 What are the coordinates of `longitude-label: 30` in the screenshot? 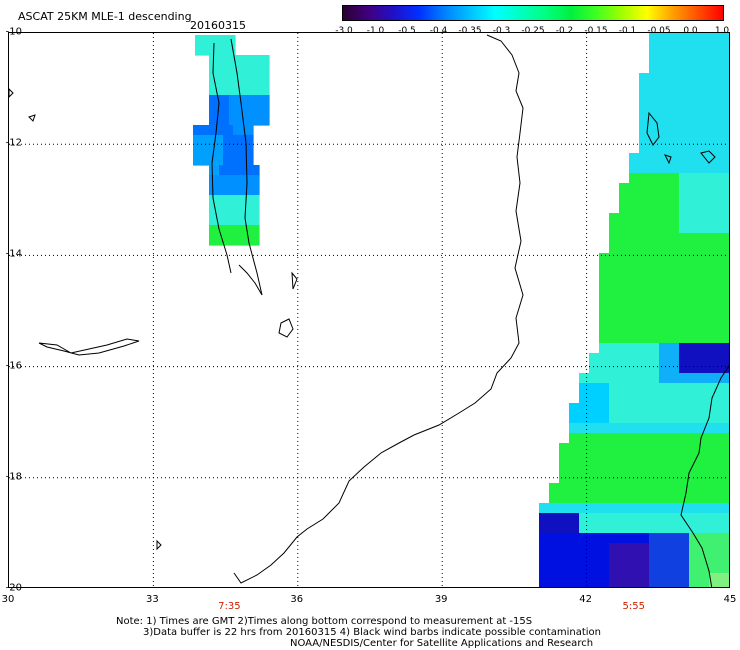 It's located at (8, 599).